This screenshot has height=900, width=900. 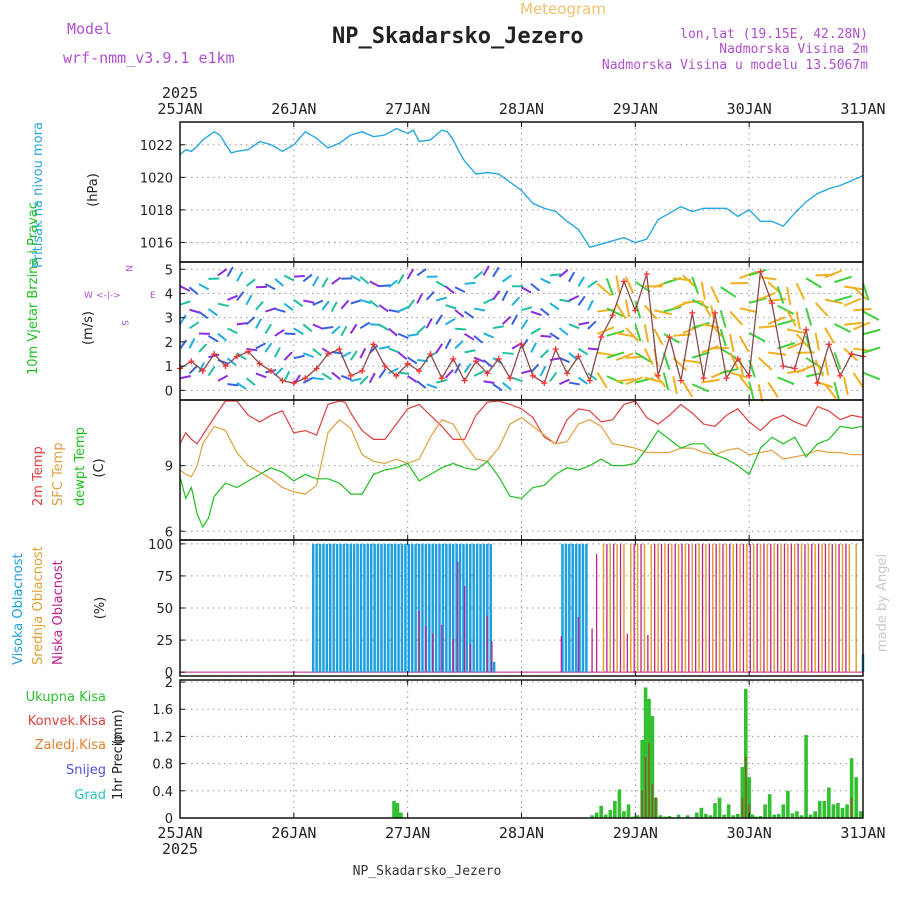 I want to click on y-tick-label: 4, so click(x=169, y=294).